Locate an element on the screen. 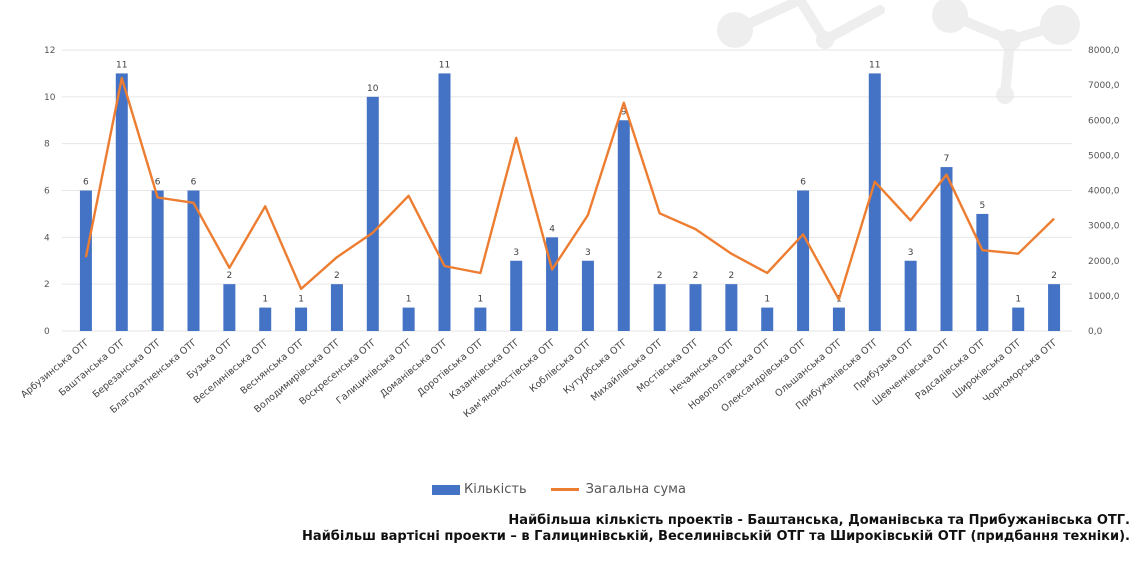 The image size is (1142, 564). y-right-tick-label: 5000,0 is located at coordinates (1104, 156).